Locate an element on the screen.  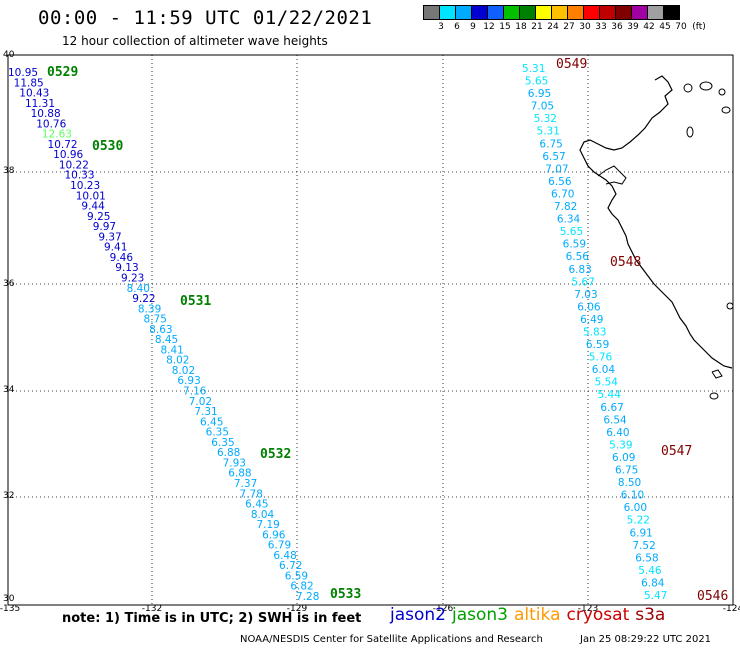
jason2-wave-height-label: 9.22 is located at coordinates (143, 299).